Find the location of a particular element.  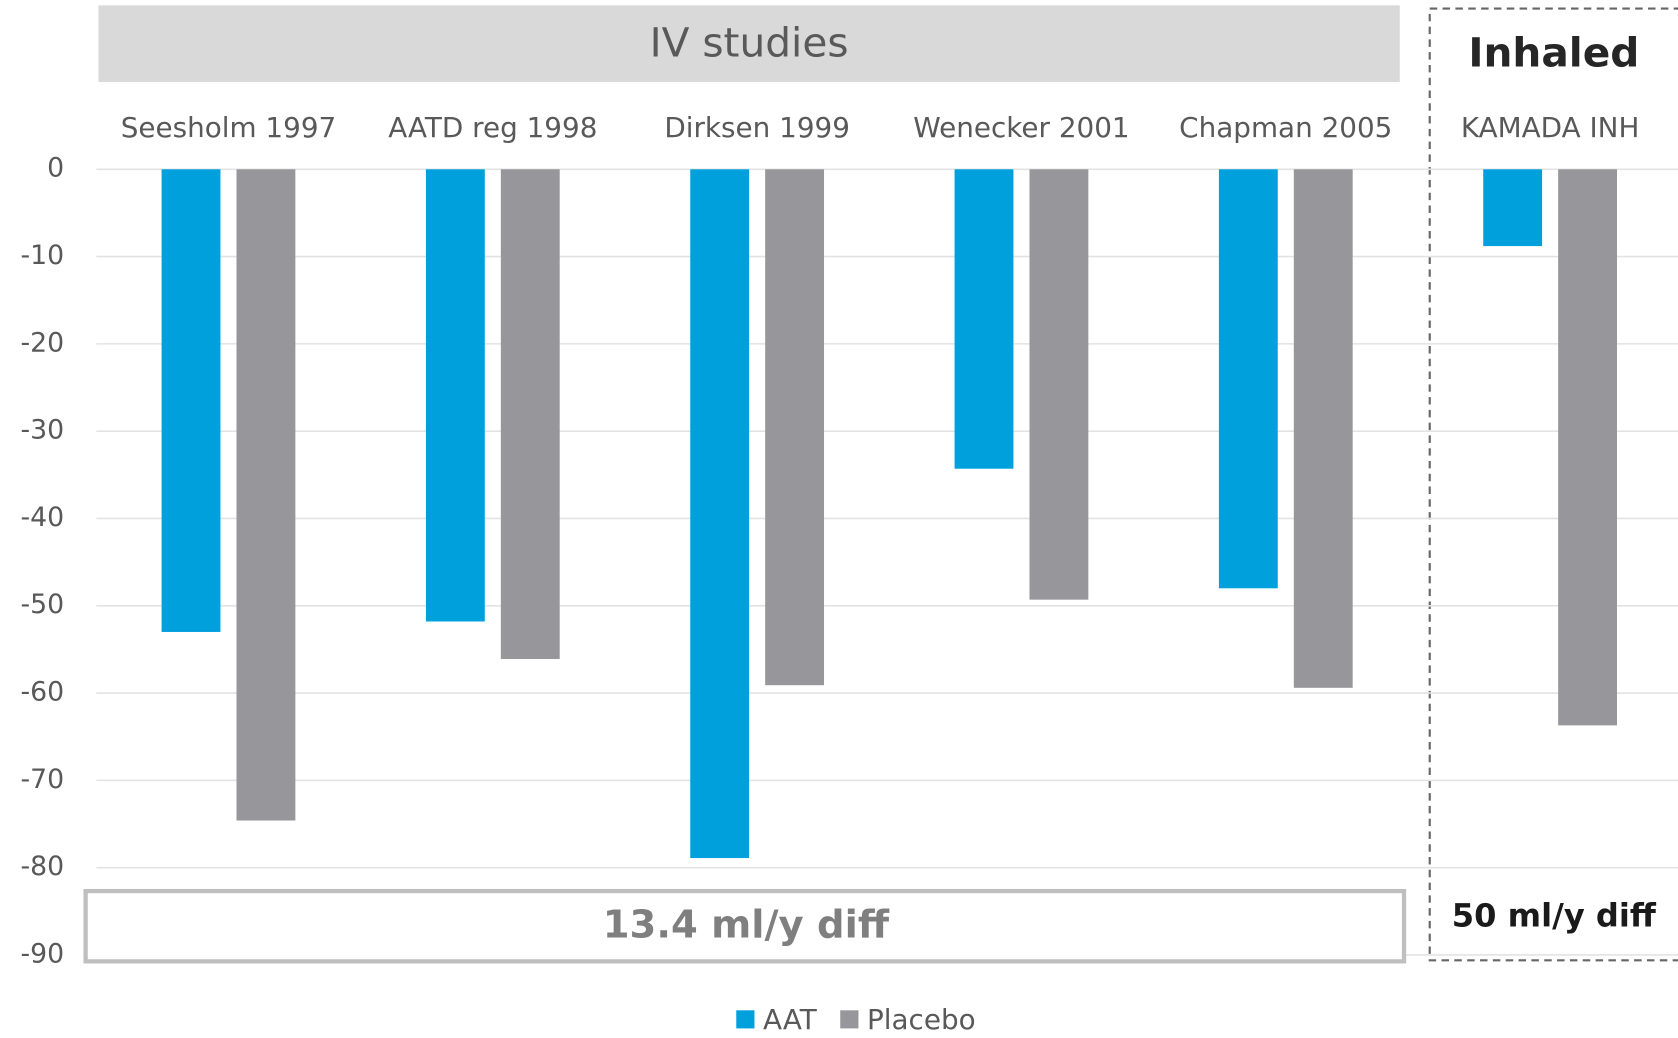

y-tick-label: -40 is located at coordinates (43, 517).